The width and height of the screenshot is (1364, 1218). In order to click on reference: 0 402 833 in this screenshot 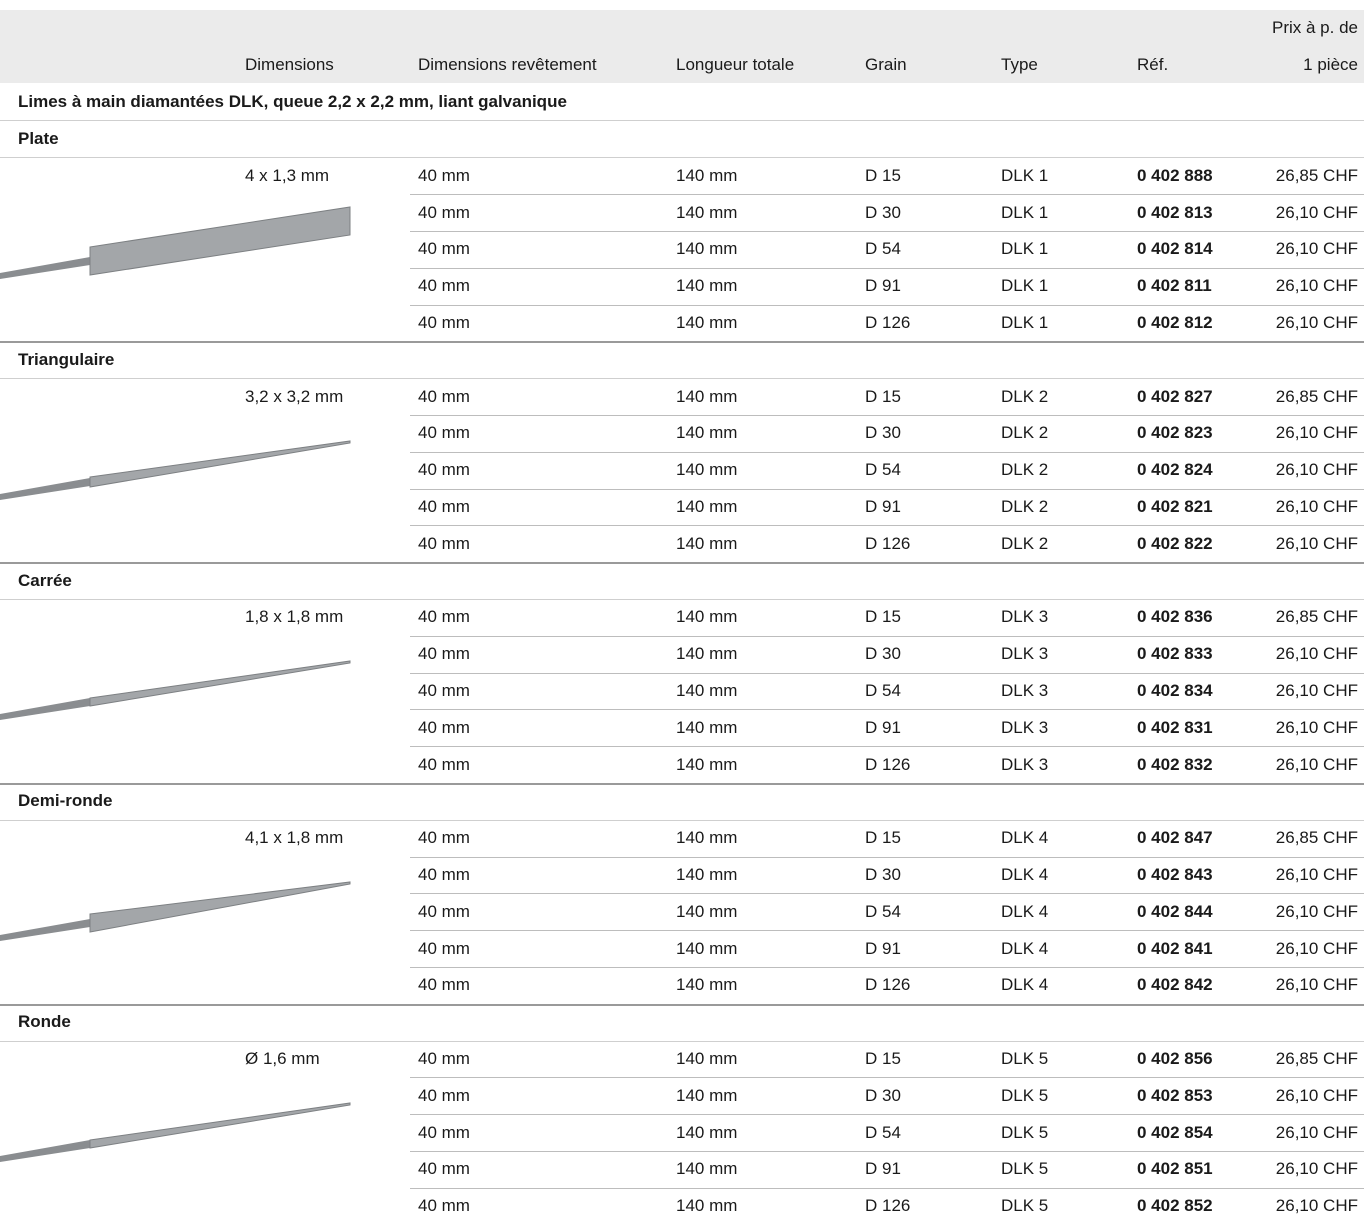, I will do `click(1175, 654)`.